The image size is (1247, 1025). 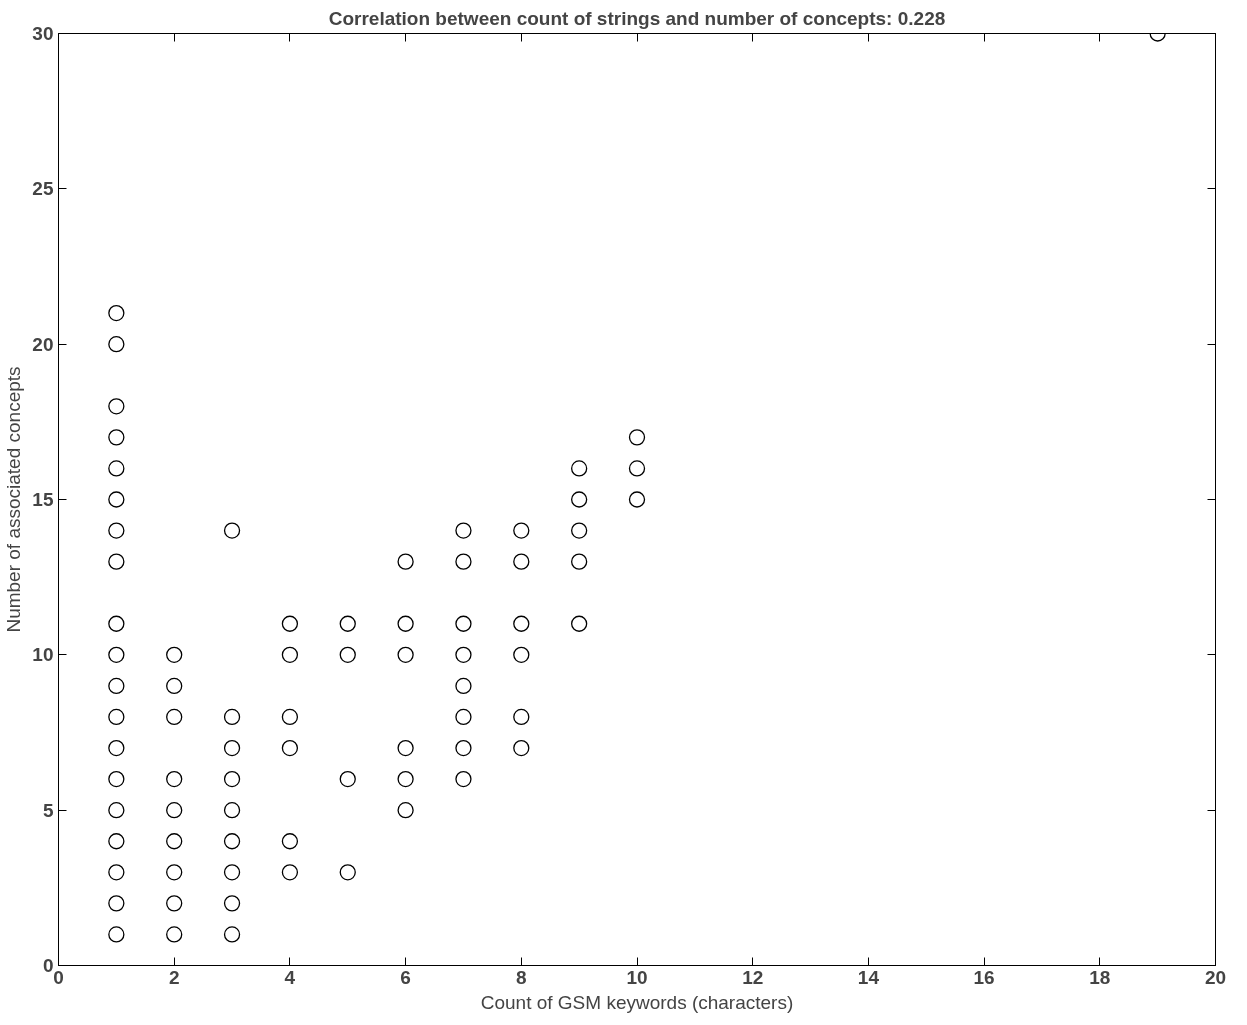 I want to click on x-tick-label: 6, so click(x=405, y=977).